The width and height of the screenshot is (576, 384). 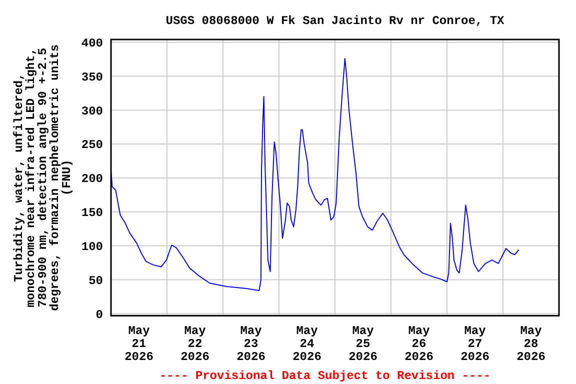 What do you see at coordinates (531, 344) in the screenshot?
I see `x-tick-label: May 28 2026` at bounding box center [531, 344].